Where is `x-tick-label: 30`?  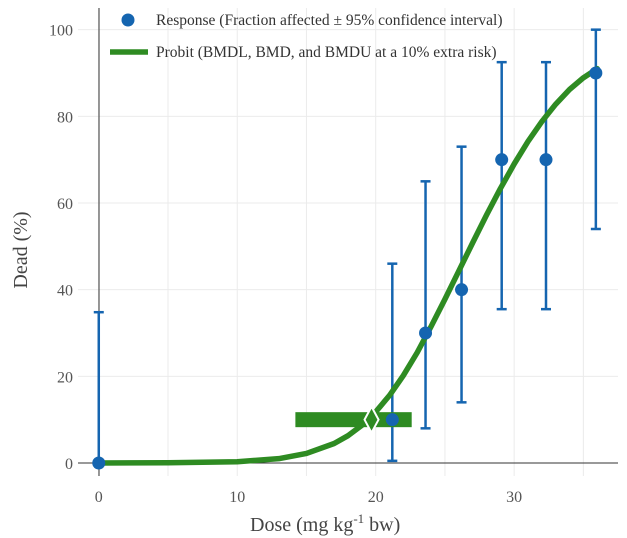
x-tick-label: 30 is located at coordinates (514, 497).